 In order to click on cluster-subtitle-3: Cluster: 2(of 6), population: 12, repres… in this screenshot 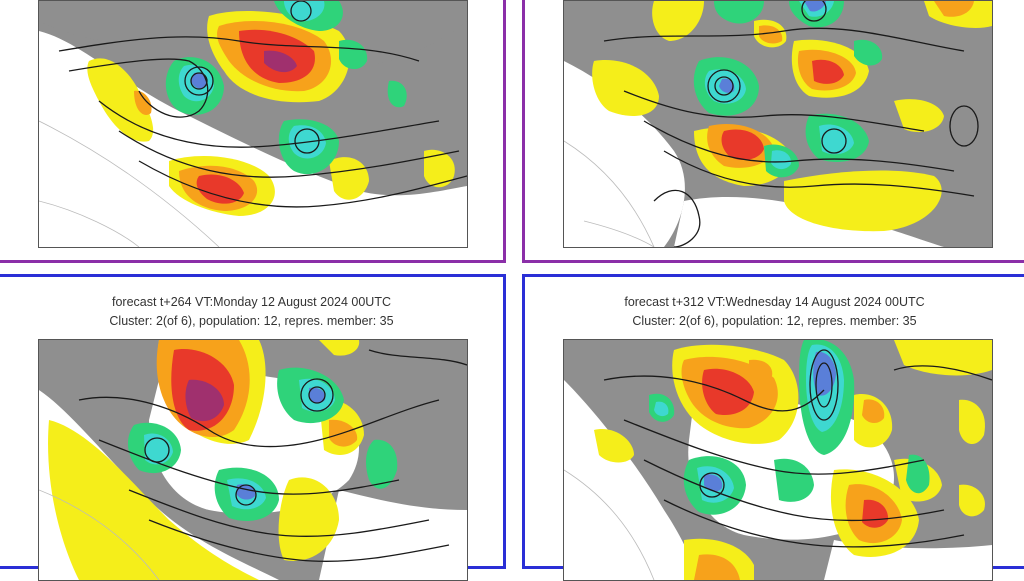, I will do `click(251, 321)`.